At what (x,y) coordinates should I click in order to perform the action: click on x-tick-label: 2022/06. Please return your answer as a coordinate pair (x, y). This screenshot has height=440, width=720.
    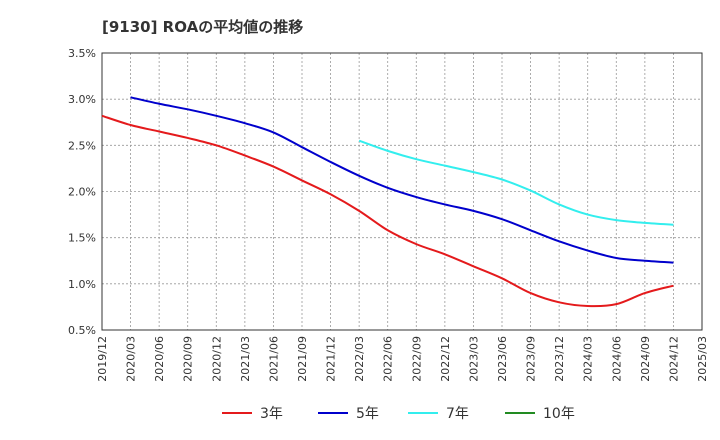
    Looking at the image, I should click on (388, 359).